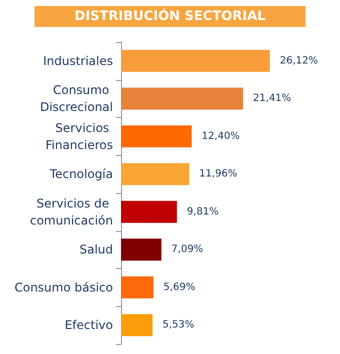  What do you see at coordinates (170, 15) in the screenshot?
I see `chart-title: DISTRIBUCIÓN SECTORIAL` at bounding box center [170, 15].